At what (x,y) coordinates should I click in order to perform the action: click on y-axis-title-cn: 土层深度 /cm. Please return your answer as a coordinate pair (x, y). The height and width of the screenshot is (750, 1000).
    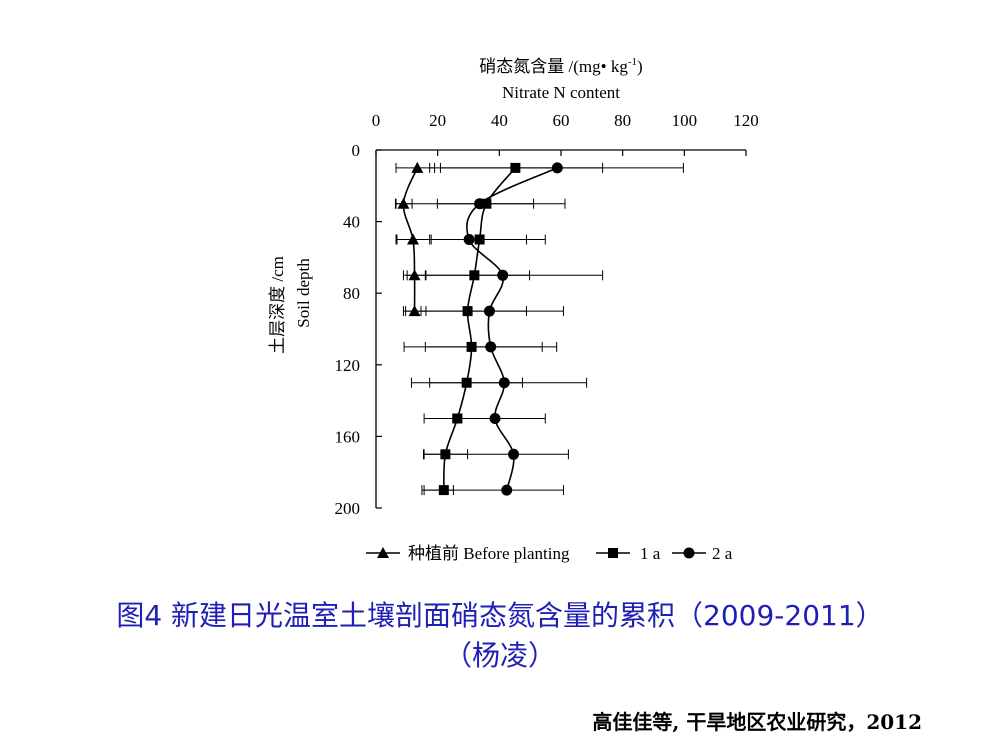
    Looking at the image, I should click on (277, 305).